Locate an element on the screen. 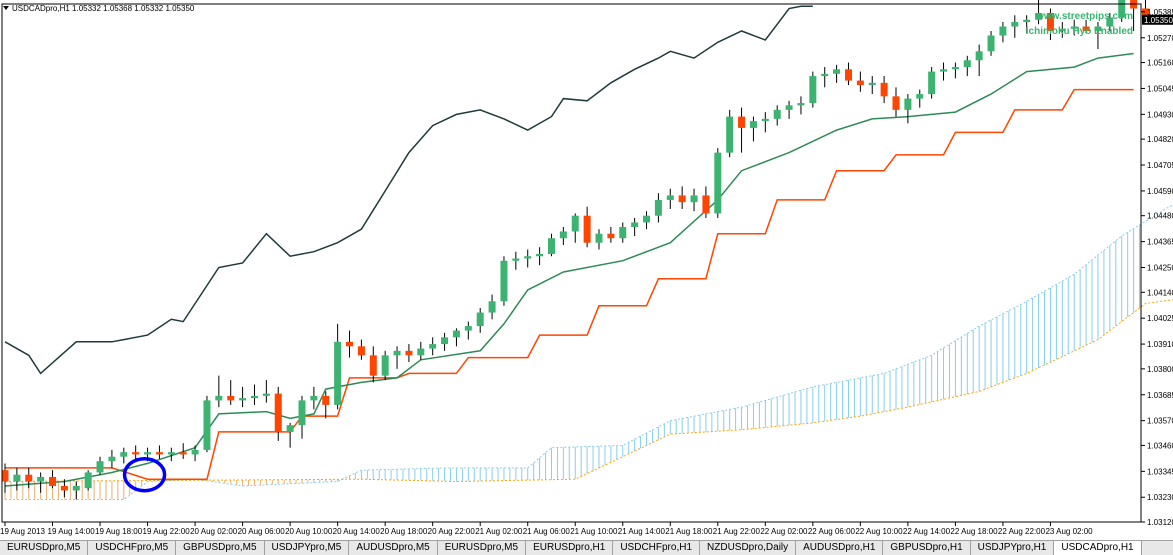 The height and width of the screenshot is (555, 1173). x-tick-label: 21 Aug 22:00 is located at coordinates (737, 531).